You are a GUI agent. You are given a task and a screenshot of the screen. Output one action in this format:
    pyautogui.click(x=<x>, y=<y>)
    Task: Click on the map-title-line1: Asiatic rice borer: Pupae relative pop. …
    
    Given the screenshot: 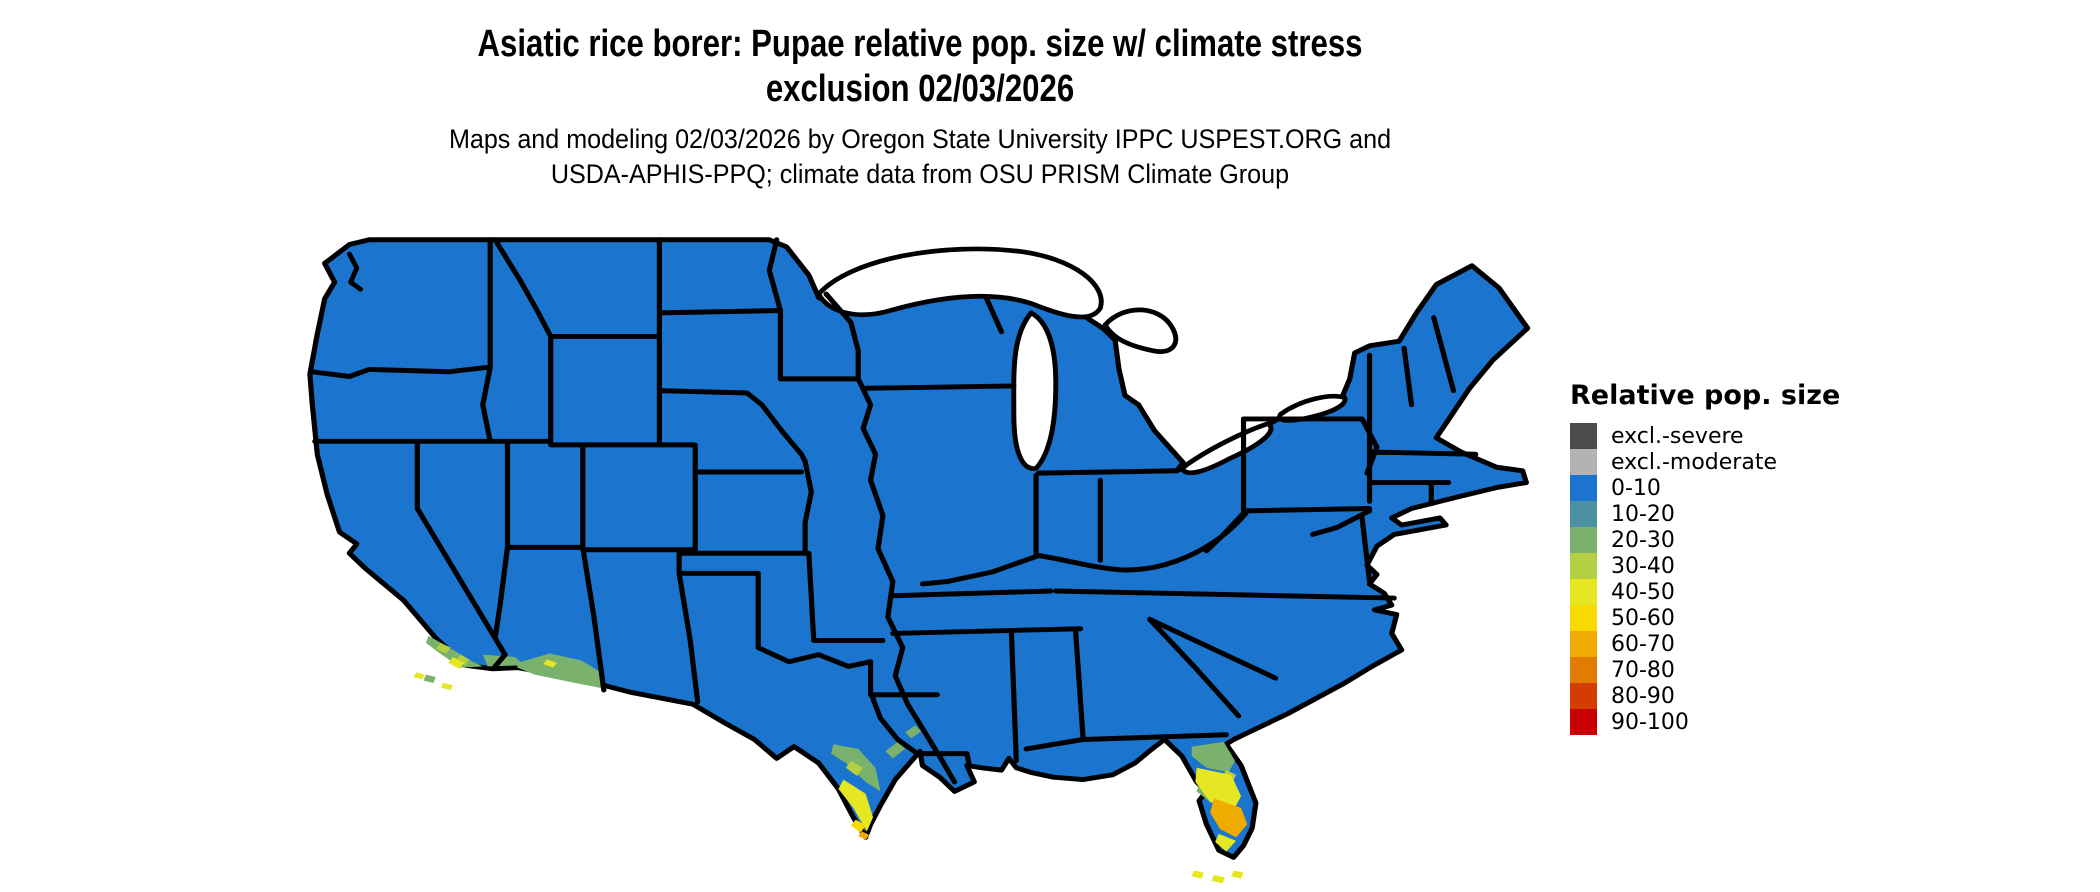 What is the action you would take?
    pyautogui.click(x=920, y=44)
    